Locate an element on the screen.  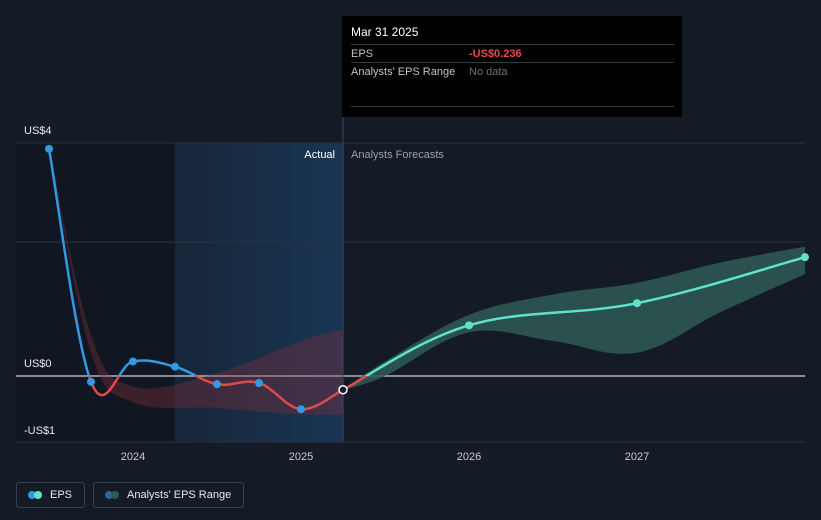
x-tick-label: 2025 is located at coordinates (301, 457).